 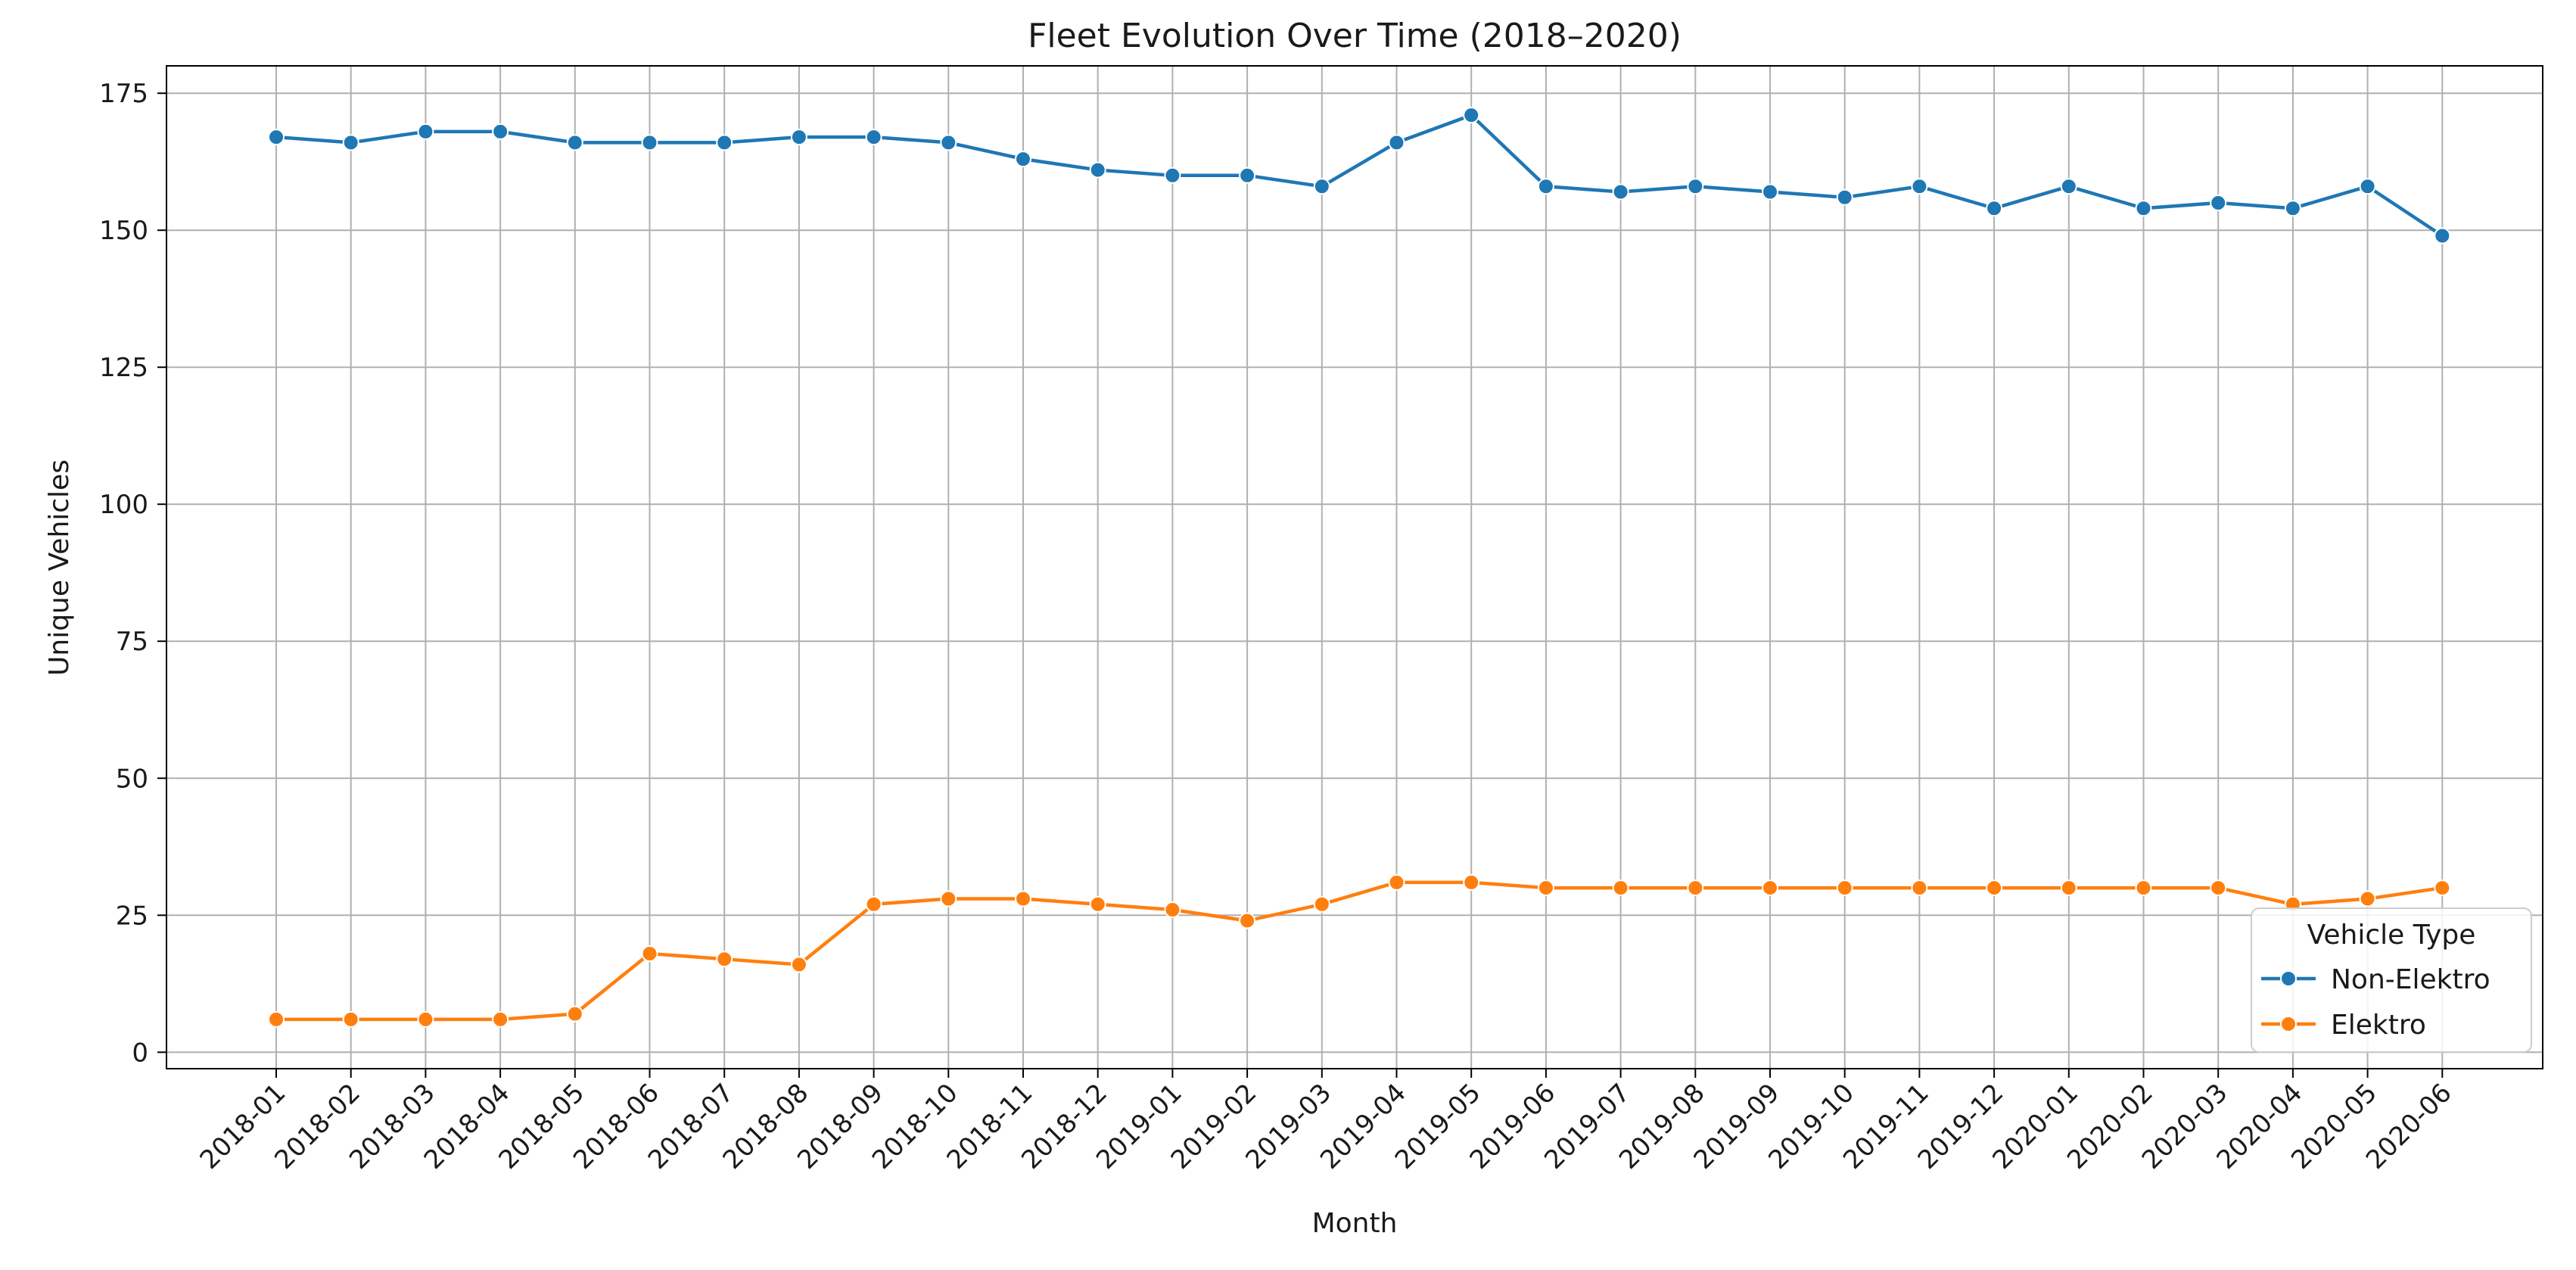 I want to click on series-non-elektro, so click(x=1359, y=175).